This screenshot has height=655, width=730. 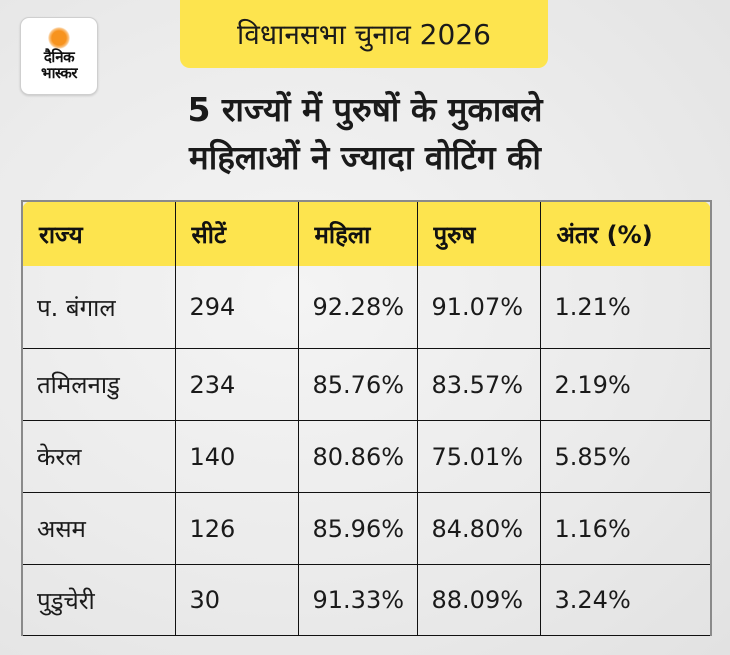 I want to click on cell-state: तमिलनाडु, so click(x=98, y=384).